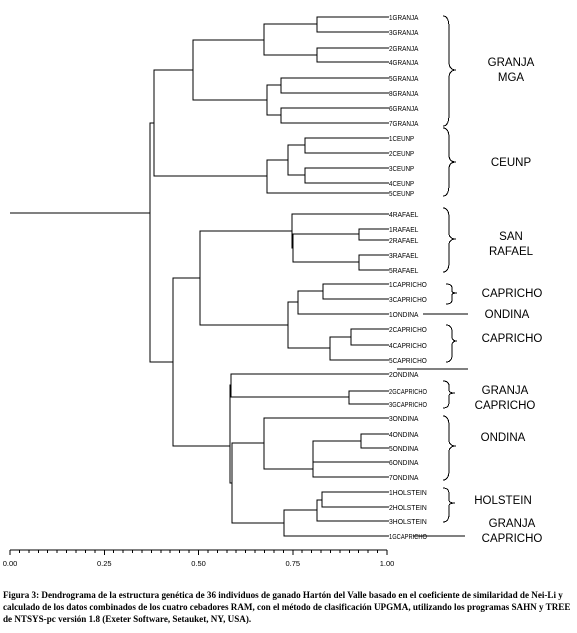 The height and width of the screenshot is (633, 577). I want to click on leaf-label: 5GRANJA, so click(403, 78).